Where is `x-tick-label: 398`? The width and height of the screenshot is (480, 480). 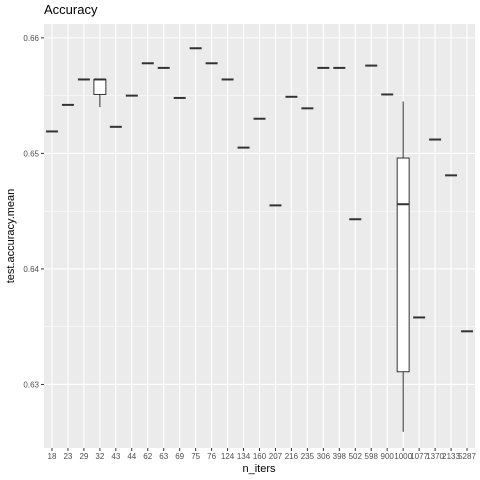 x-tick-label: 398 is located at coordinates (340, 456).